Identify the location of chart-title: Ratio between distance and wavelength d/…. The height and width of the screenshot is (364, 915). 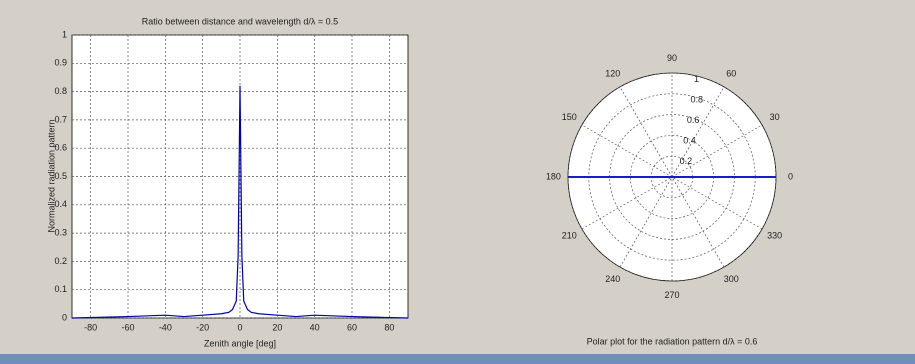
(240, 21).